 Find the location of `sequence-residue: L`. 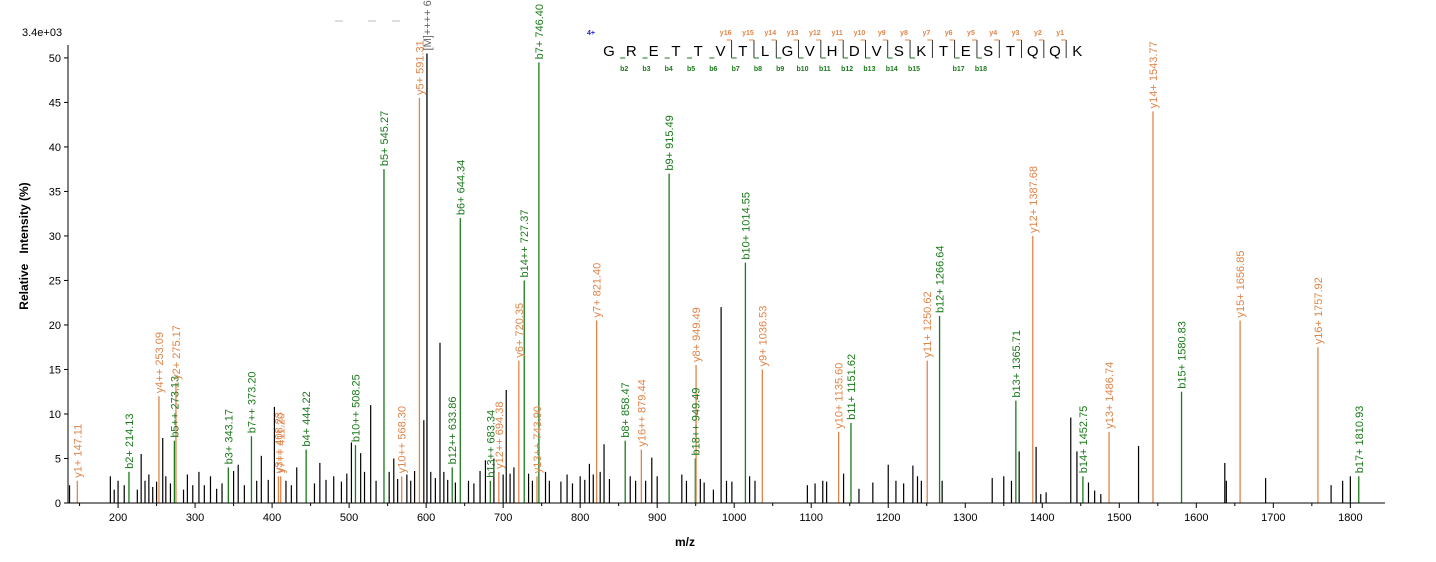

sequence-residue: L is located at coordinates (765, 51).